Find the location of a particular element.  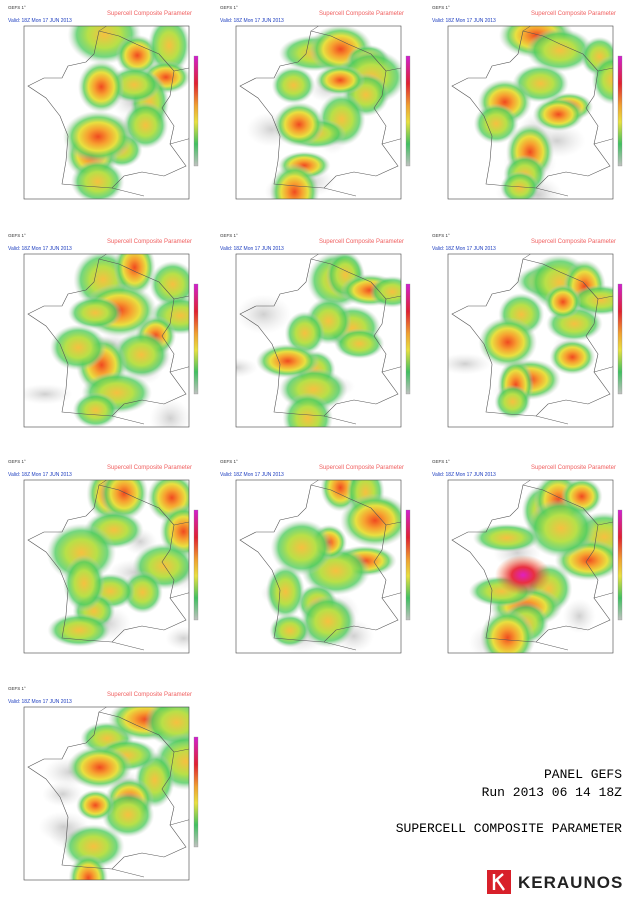

field-peak is located at coordinates (523, 575).